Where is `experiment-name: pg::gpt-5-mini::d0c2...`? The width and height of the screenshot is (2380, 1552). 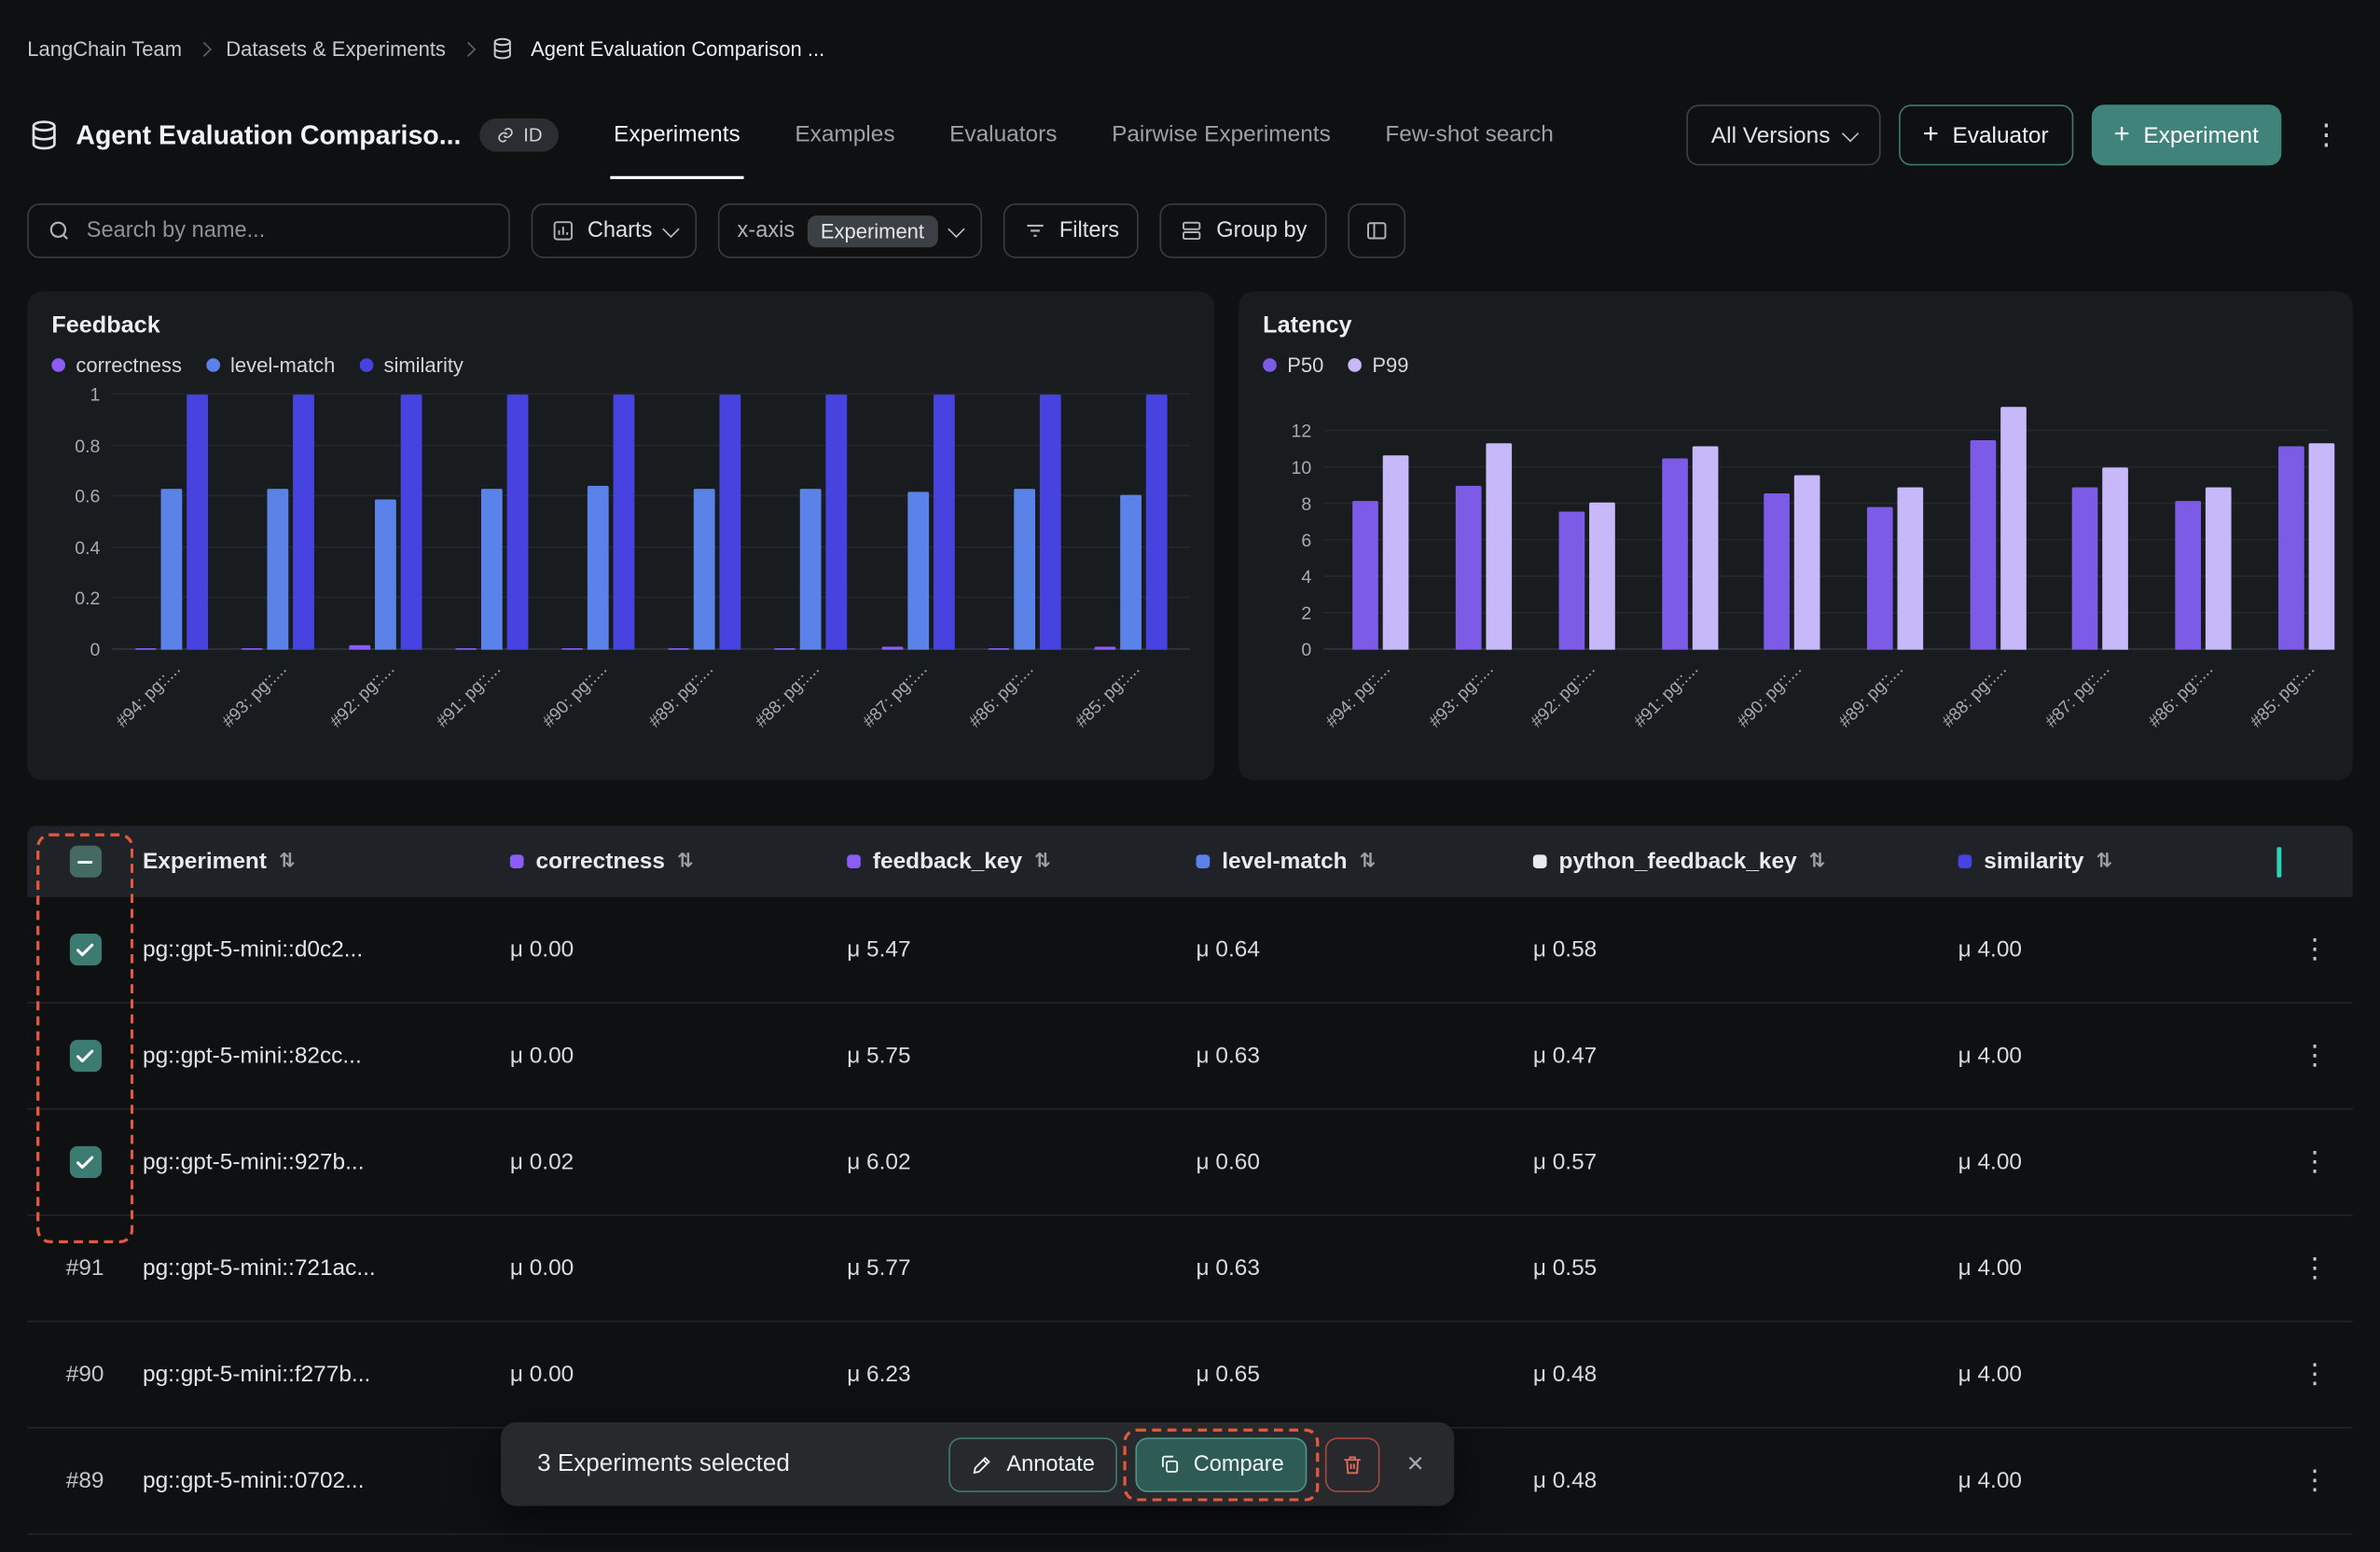
experiment-name: pg::gpt-5-mini::d0c2... is located at coordinates (253, 949).